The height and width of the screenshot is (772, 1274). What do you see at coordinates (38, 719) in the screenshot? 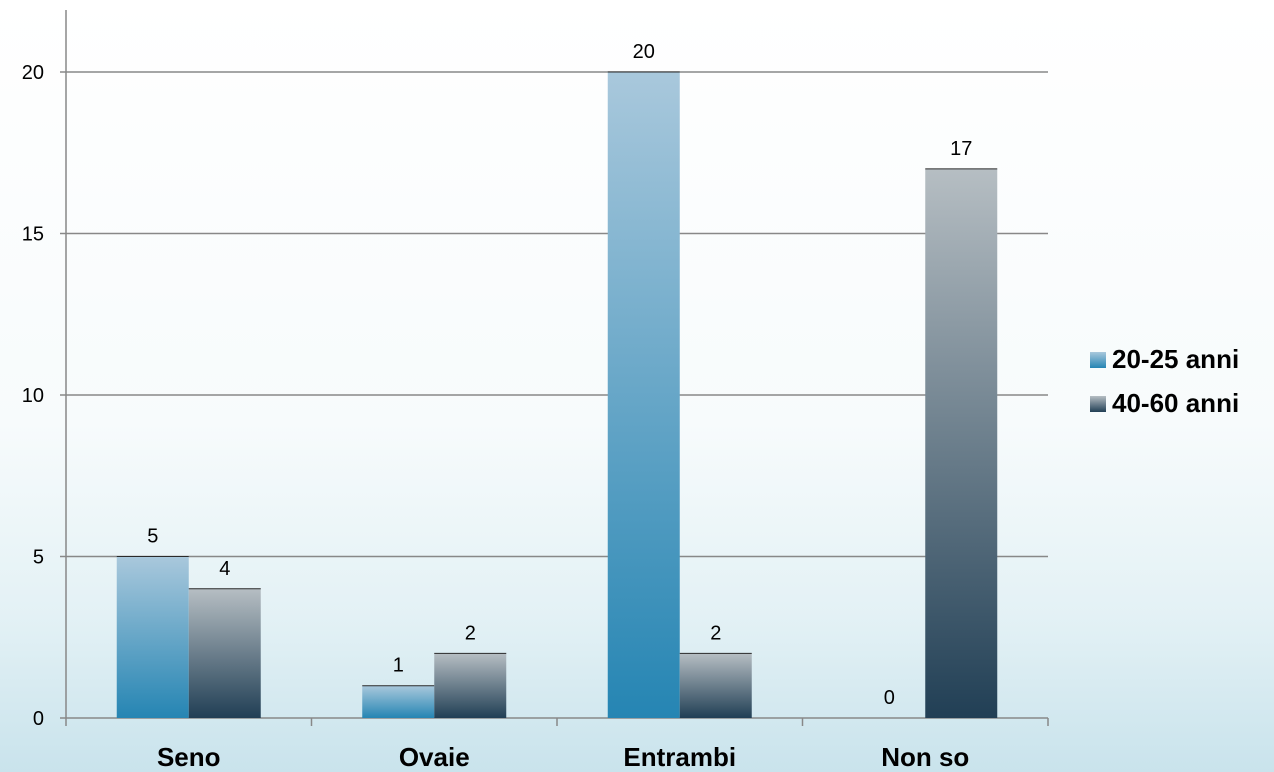
I see `y-tick-label: 0` at bounding box center [38, 719].